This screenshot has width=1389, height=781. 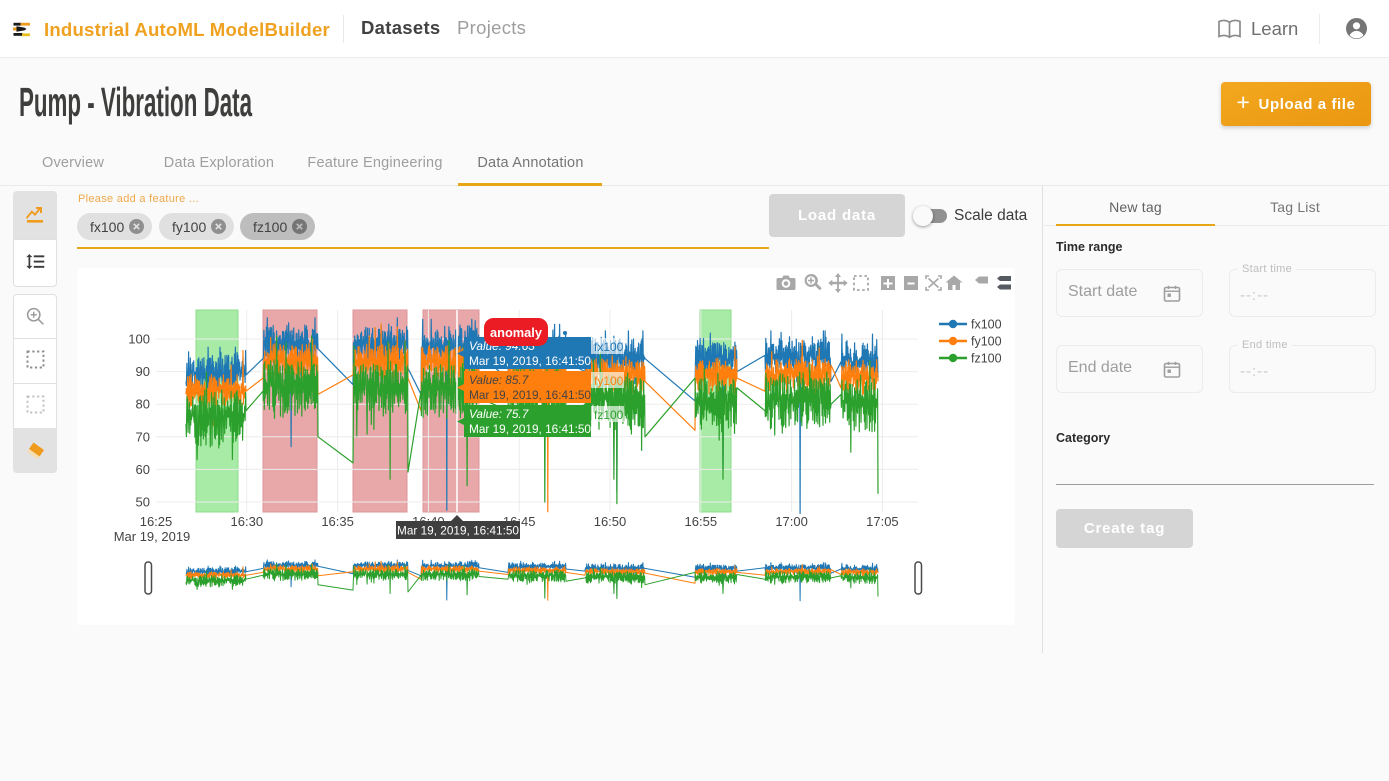 What do you see at coordinates (247, 521) in the screenshot?
I see `svg-text: 16:30` at bounding box center [247, 521].